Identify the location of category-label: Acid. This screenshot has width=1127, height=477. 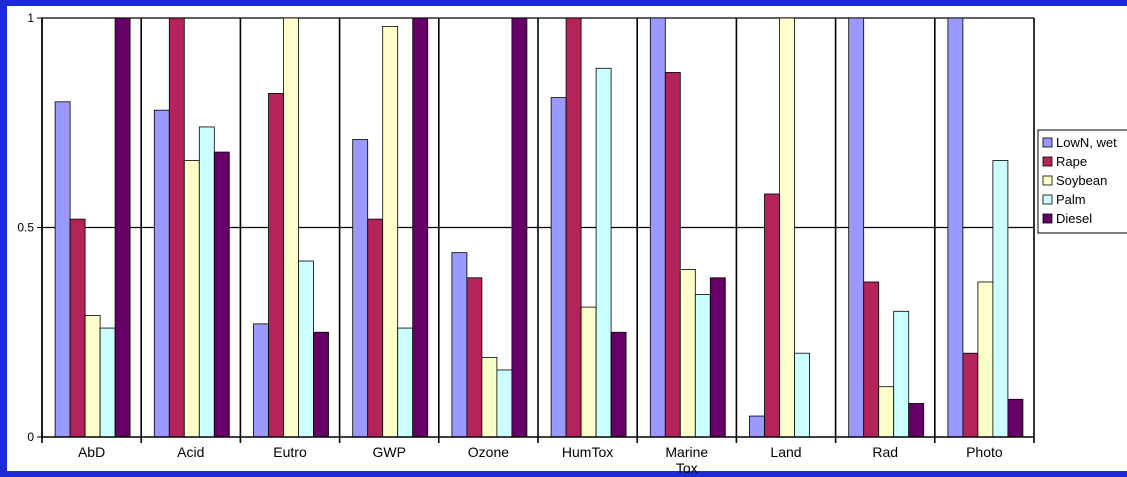
(190, 452).